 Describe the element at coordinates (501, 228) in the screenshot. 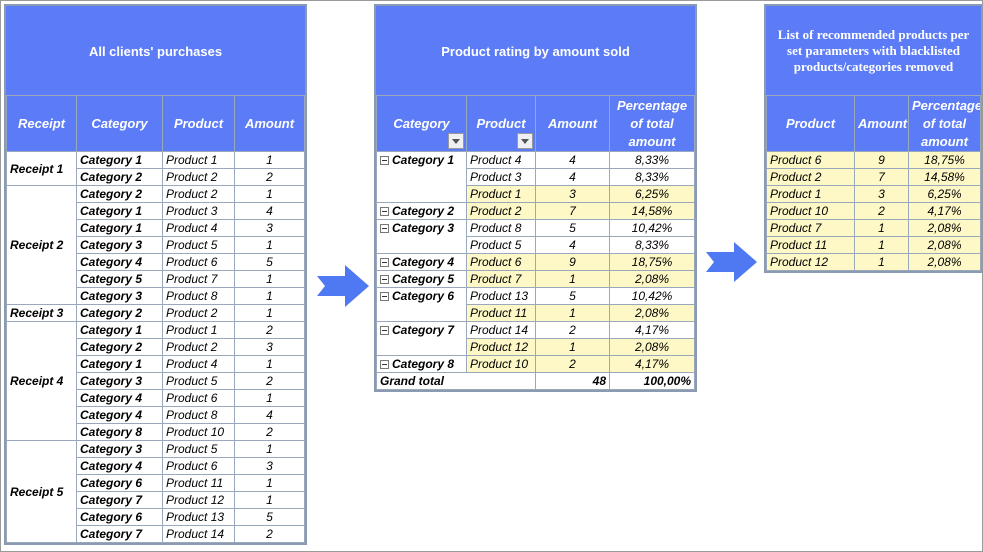

I see `product-cell: Product 8` at that location.